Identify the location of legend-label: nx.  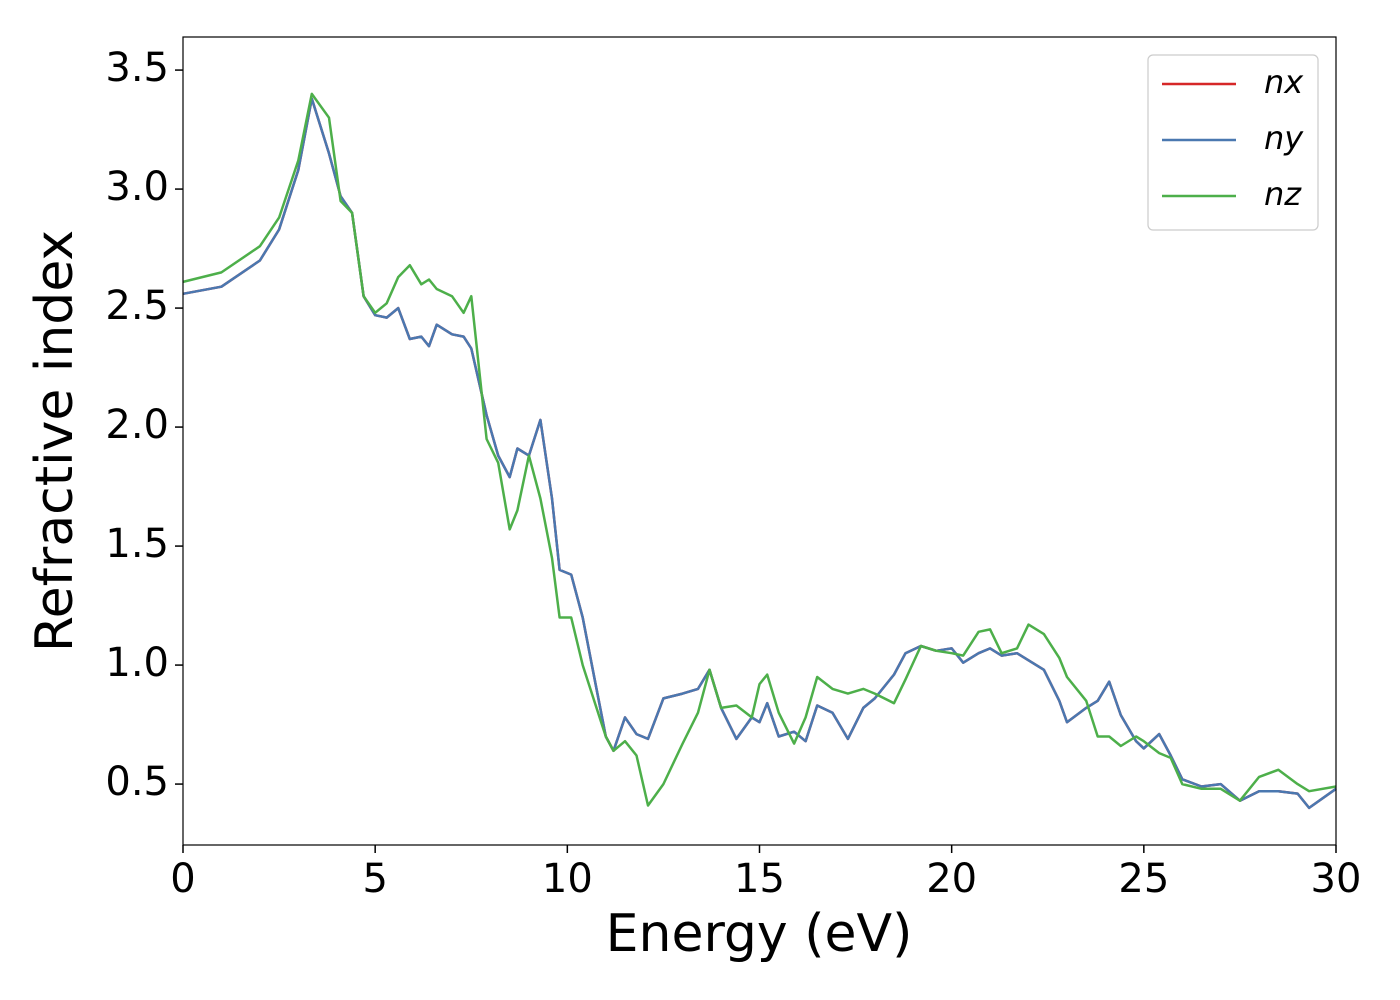
(1284, 82).